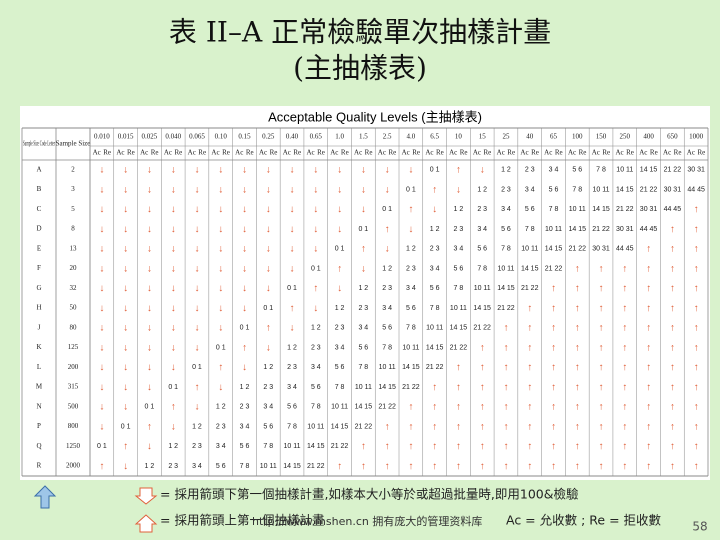  Describe the element at coordinates (39, 426) in the screenshot. I see `code-letter: P` at that location.